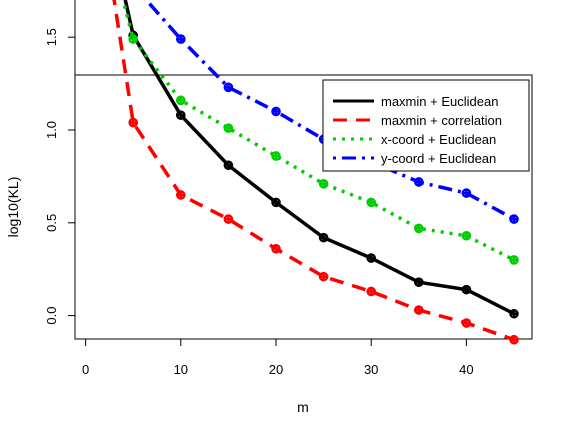  Describe the element at coordinates (278, 357) in the screenshot. I see `x-axis: 0 10 20 30 40` at that location.